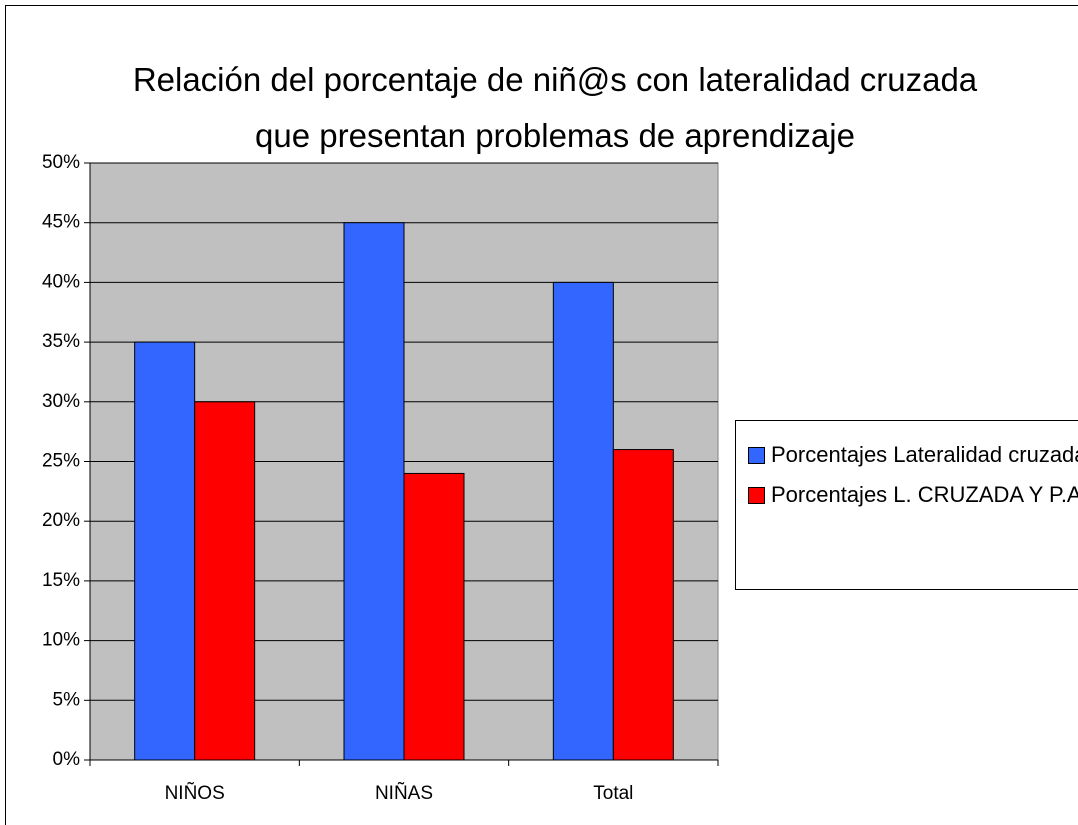  Describe the element at coordinates (61, 580) in the screenshot. I see `y-tick-label: 15%` at that location.